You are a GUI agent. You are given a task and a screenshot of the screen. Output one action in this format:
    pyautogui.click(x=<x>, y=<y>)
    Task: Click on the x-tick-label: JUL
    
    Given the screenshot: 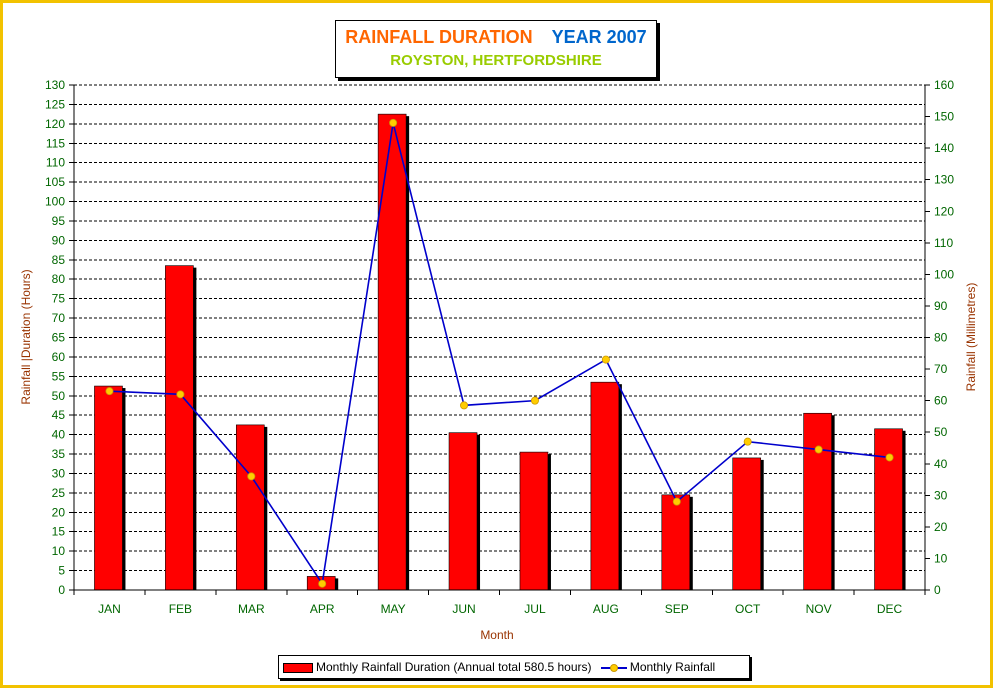 What is the action you would take?
    pyautogui.click(x=535, y=609)
    